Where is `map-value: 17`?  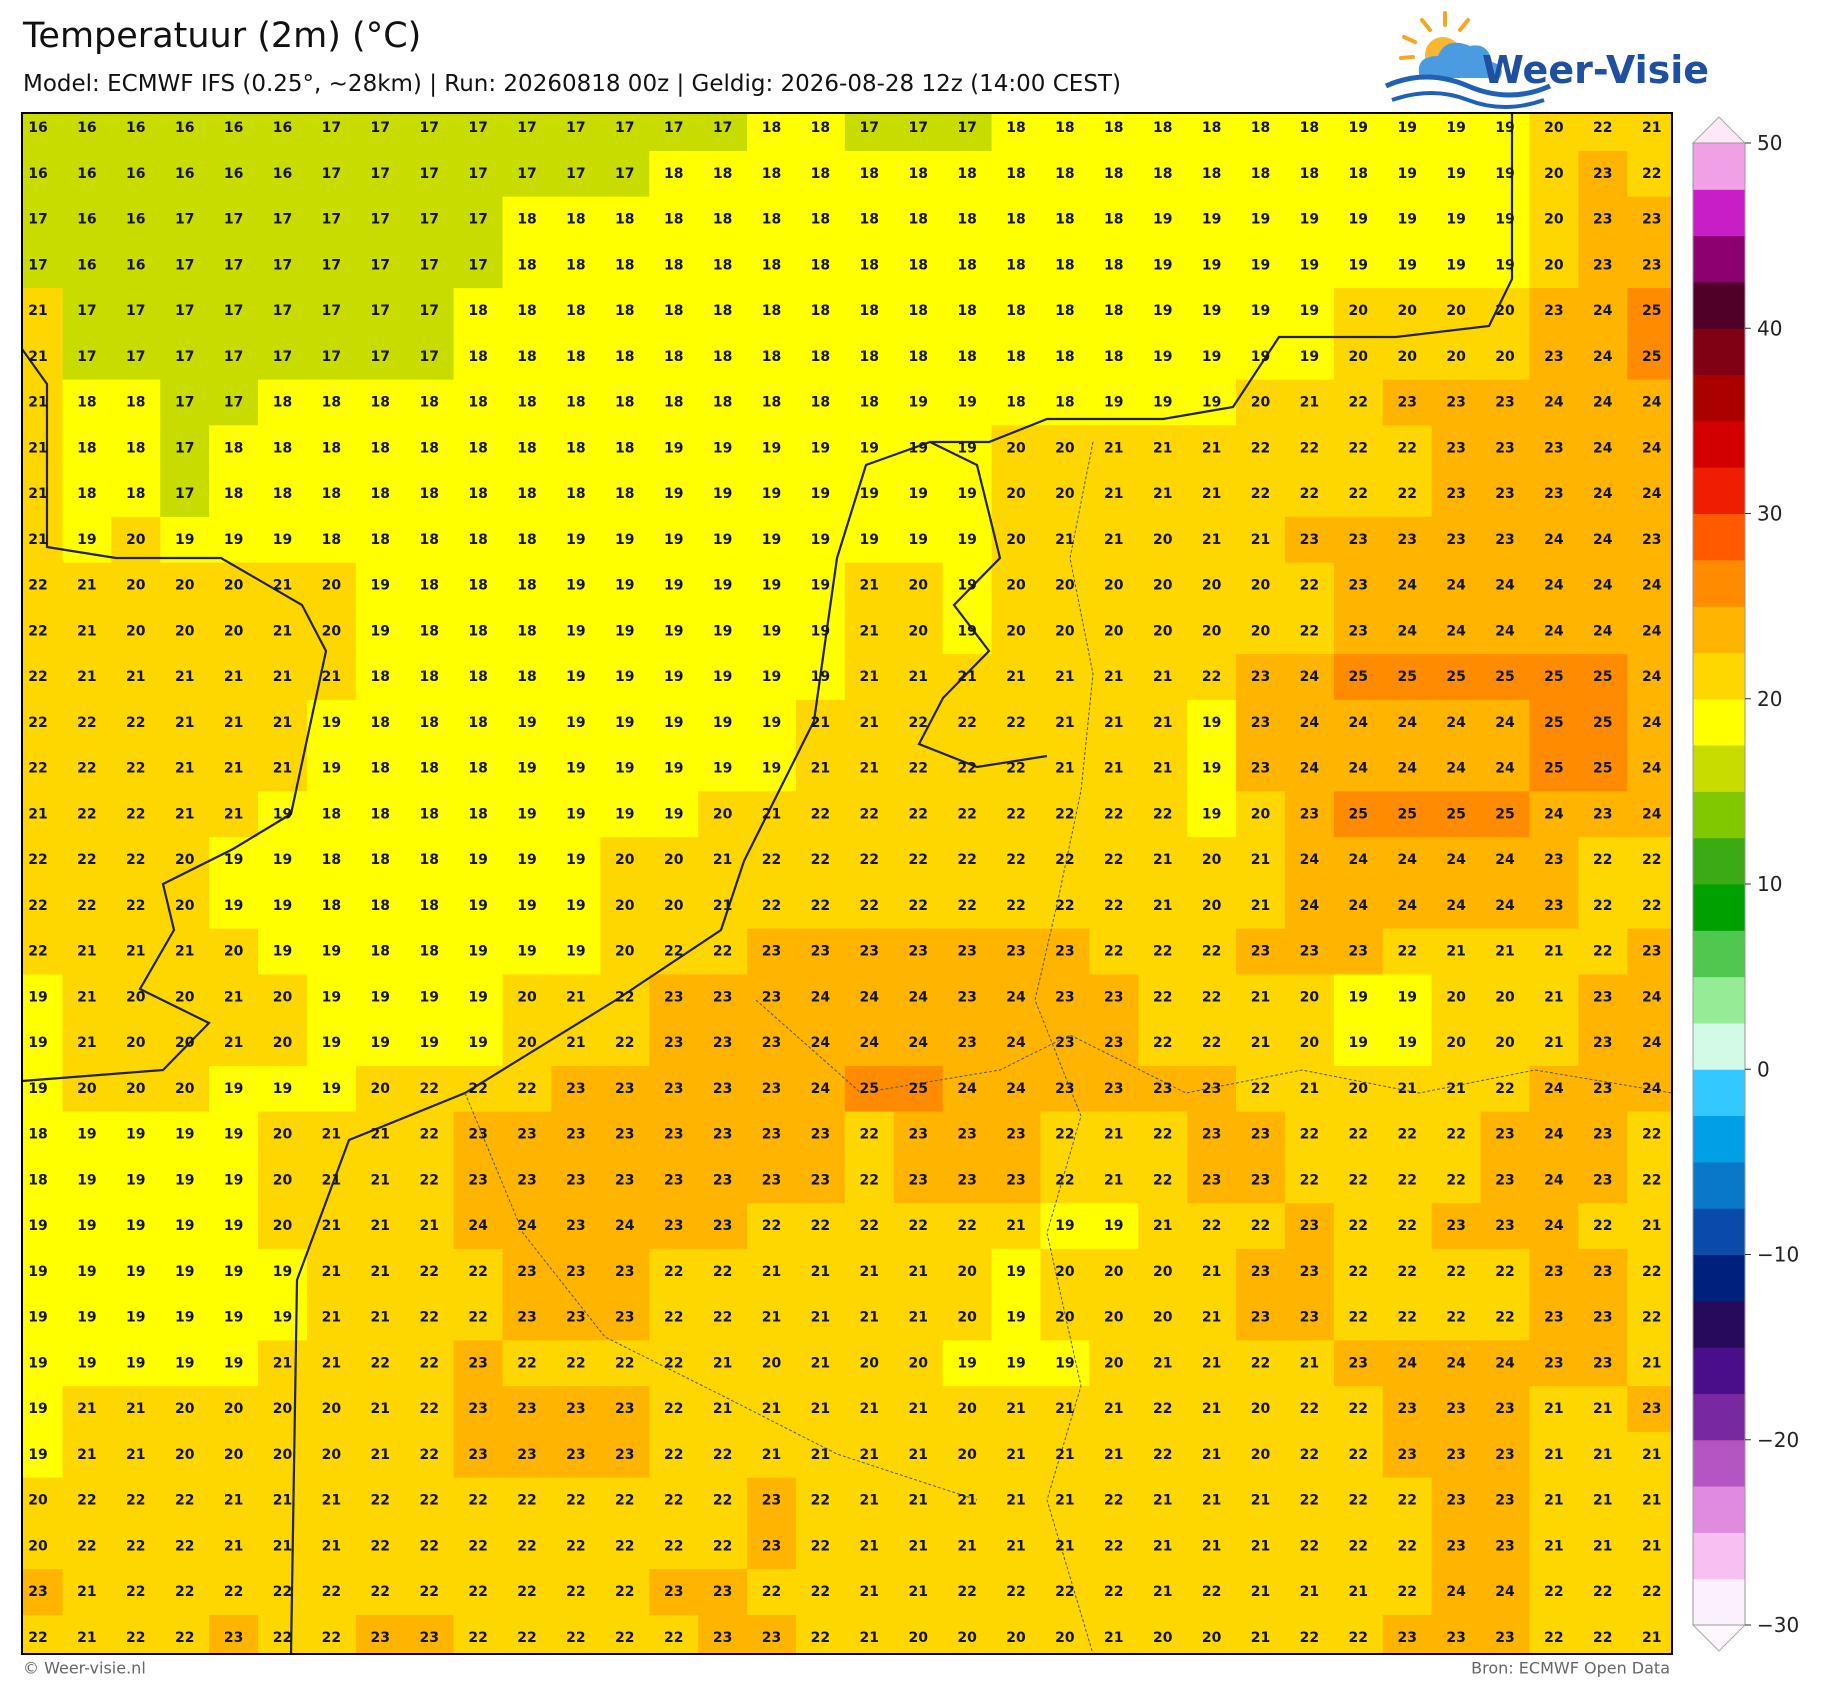 map-value: 17 is located at coordinates (722, 128).